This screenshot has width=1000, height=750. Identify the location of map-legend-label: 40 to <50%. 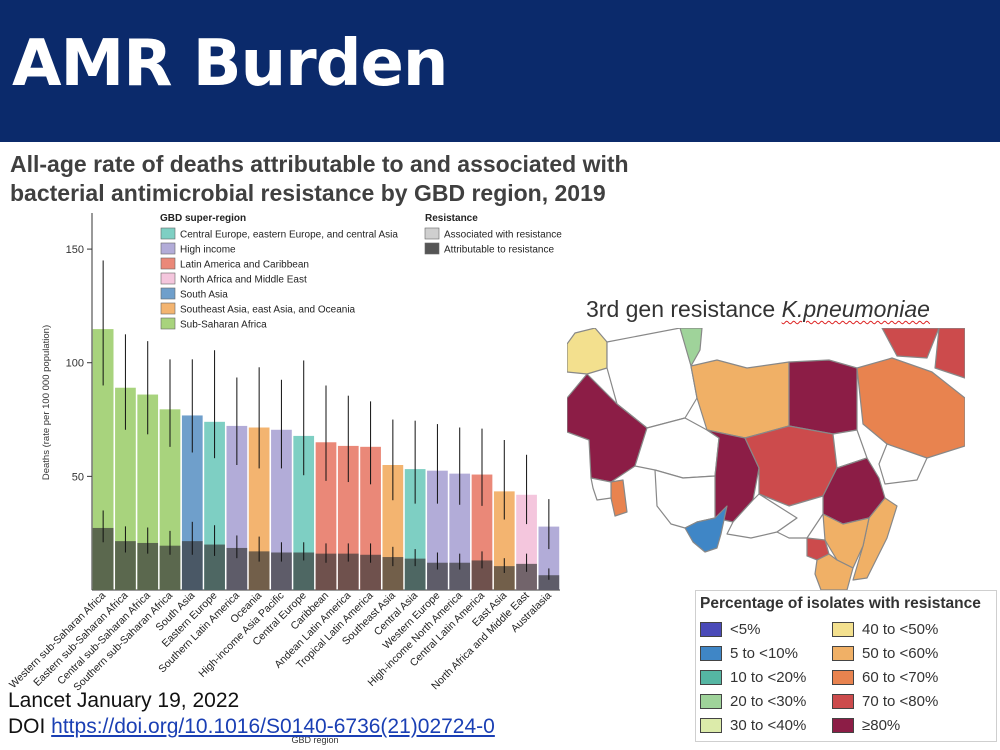
(900, 629).